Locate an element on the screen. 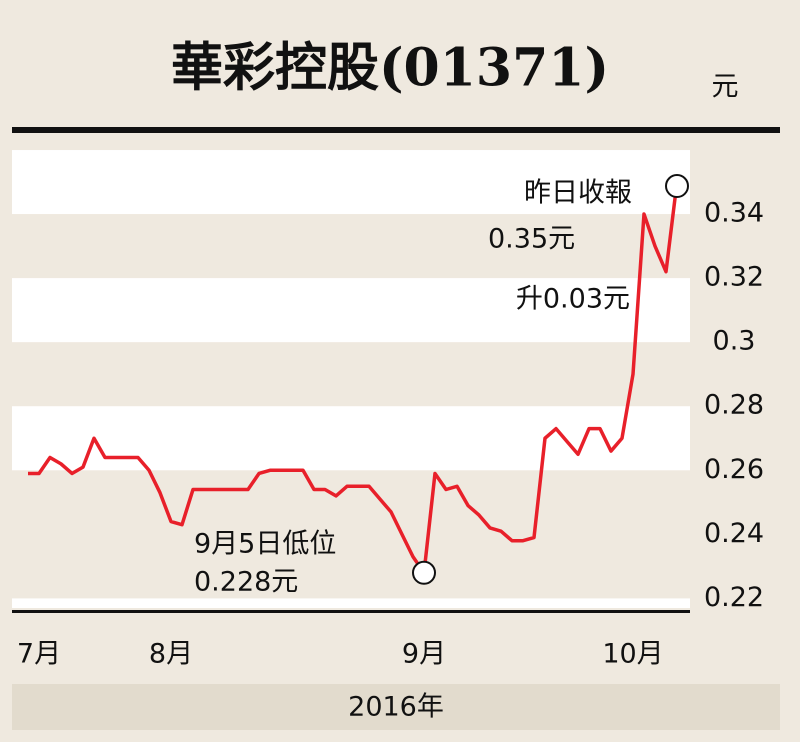  x-tick-label: 10月 is located at coordinates (632, 654).